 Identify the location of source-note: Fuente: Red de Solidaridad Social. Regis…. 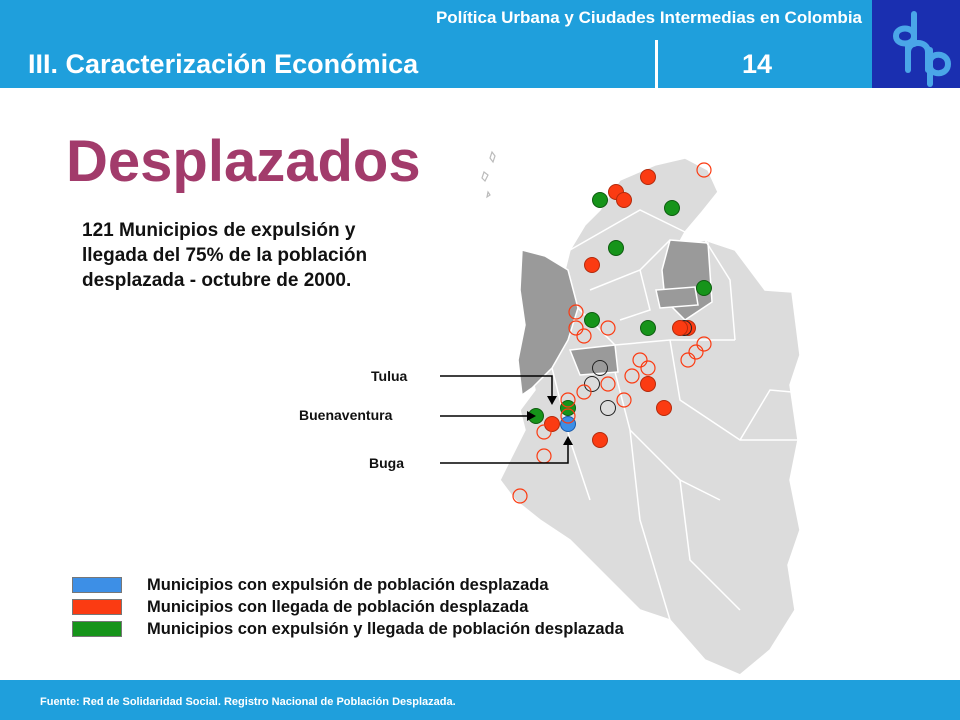
(248, 702).